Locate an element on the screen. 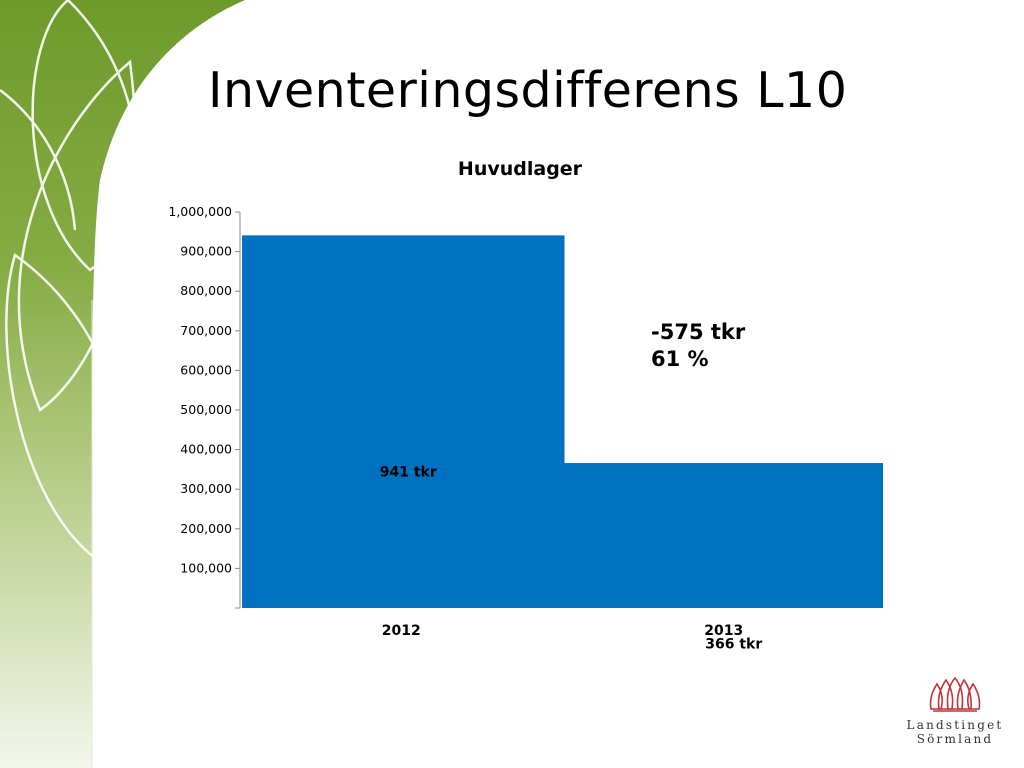 This screenshot has width=1024, height=768. x-tick-label: 2012 is located at coordinates (401, 631).